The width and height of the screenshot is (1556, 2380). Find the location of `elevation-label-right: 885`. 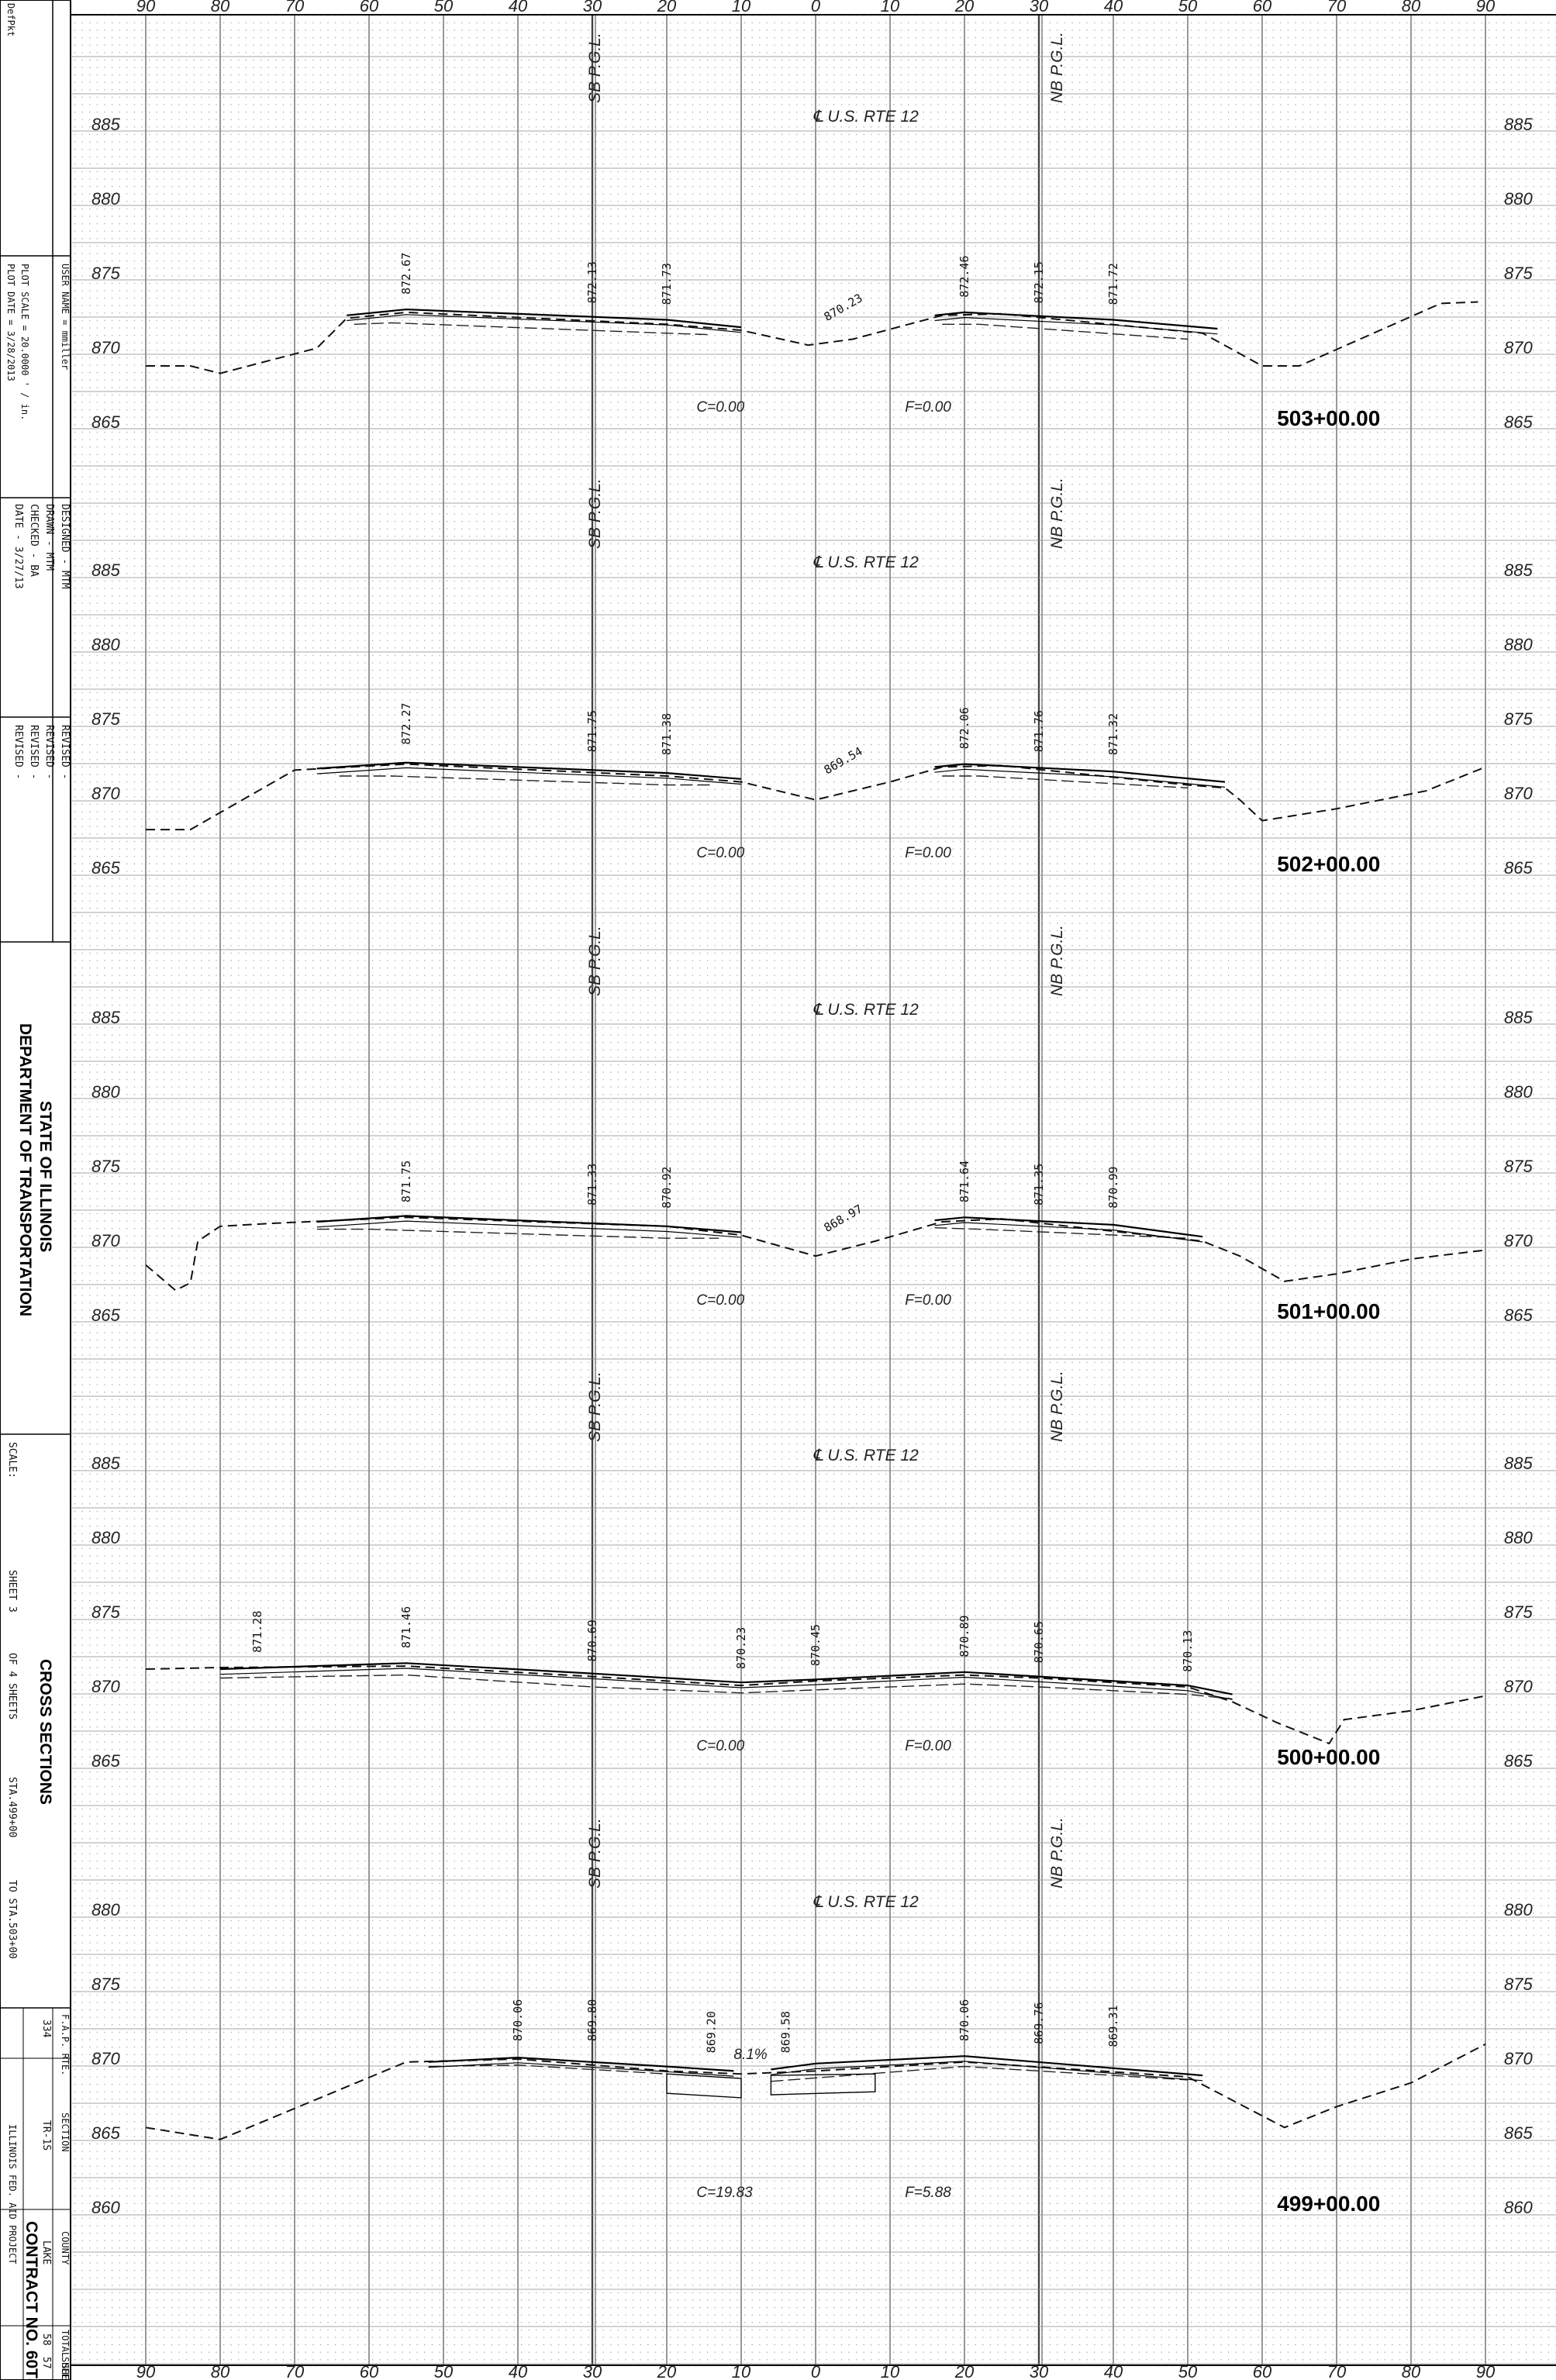

elevation-label-right: 885 is located at coordinates (1518, 125).